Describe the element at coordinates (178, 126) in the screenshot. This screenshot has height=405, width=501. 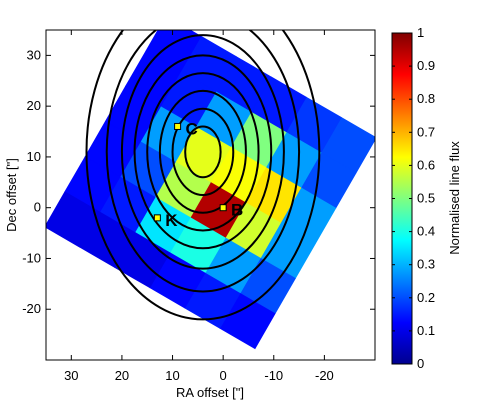
I see `marker-C` at that location.